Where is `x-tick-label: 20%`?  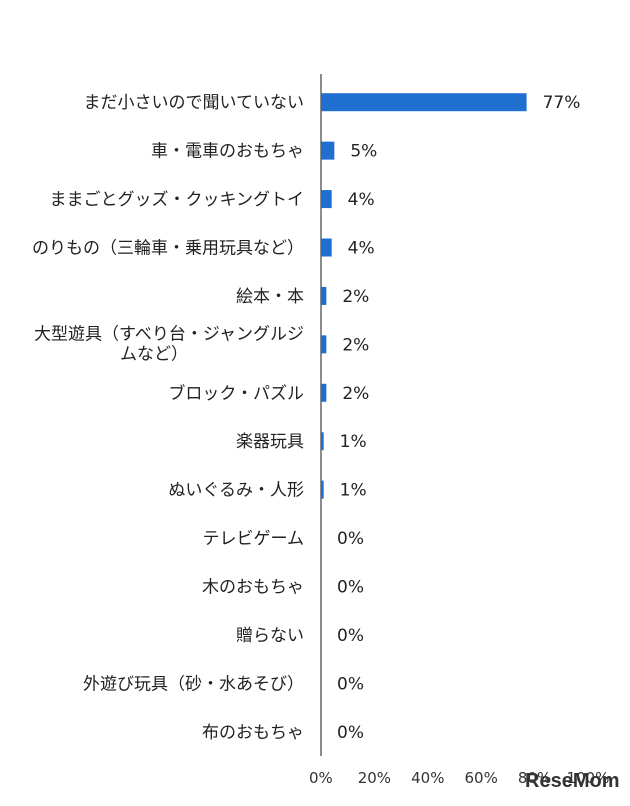 x-tick-label: 20% is located at coordinates (374, 778).